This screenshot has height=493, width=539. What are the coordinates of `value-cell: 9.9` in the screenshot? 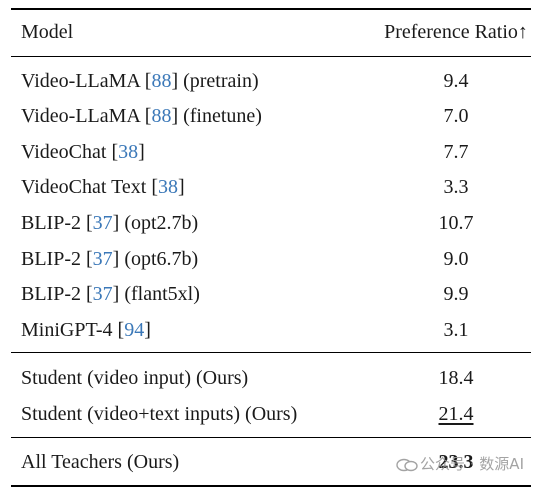 It's located at (456, 294).